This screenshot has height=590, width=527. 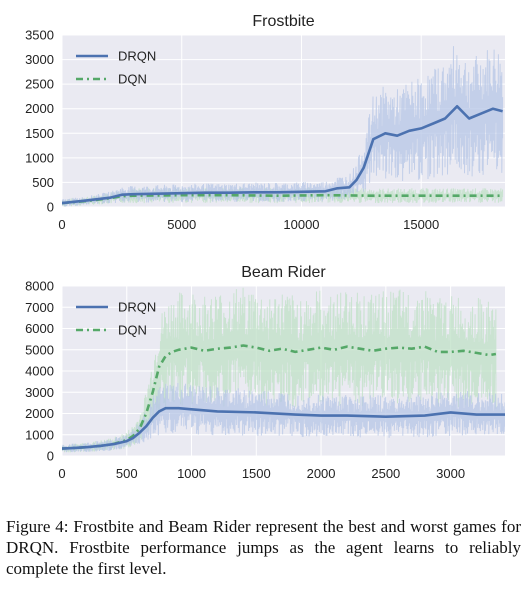 What do you see at coordinates (321, 473) in the screenshot?
I see `x-tick-label: 2000` at bounding box center [321, 473].